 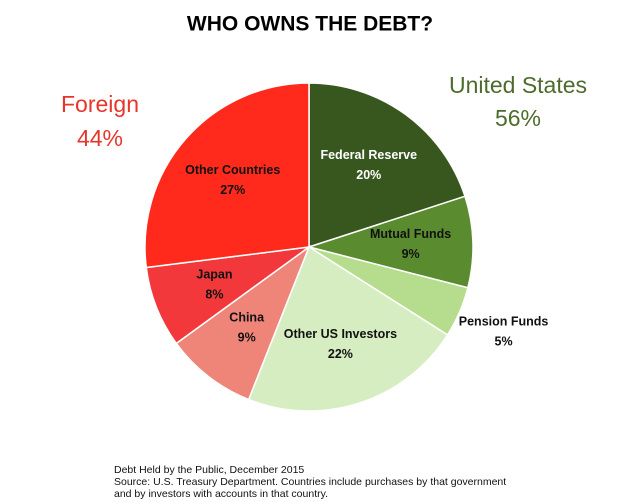 I want to click on slice-label: Japan, so click(x=214, y=275).